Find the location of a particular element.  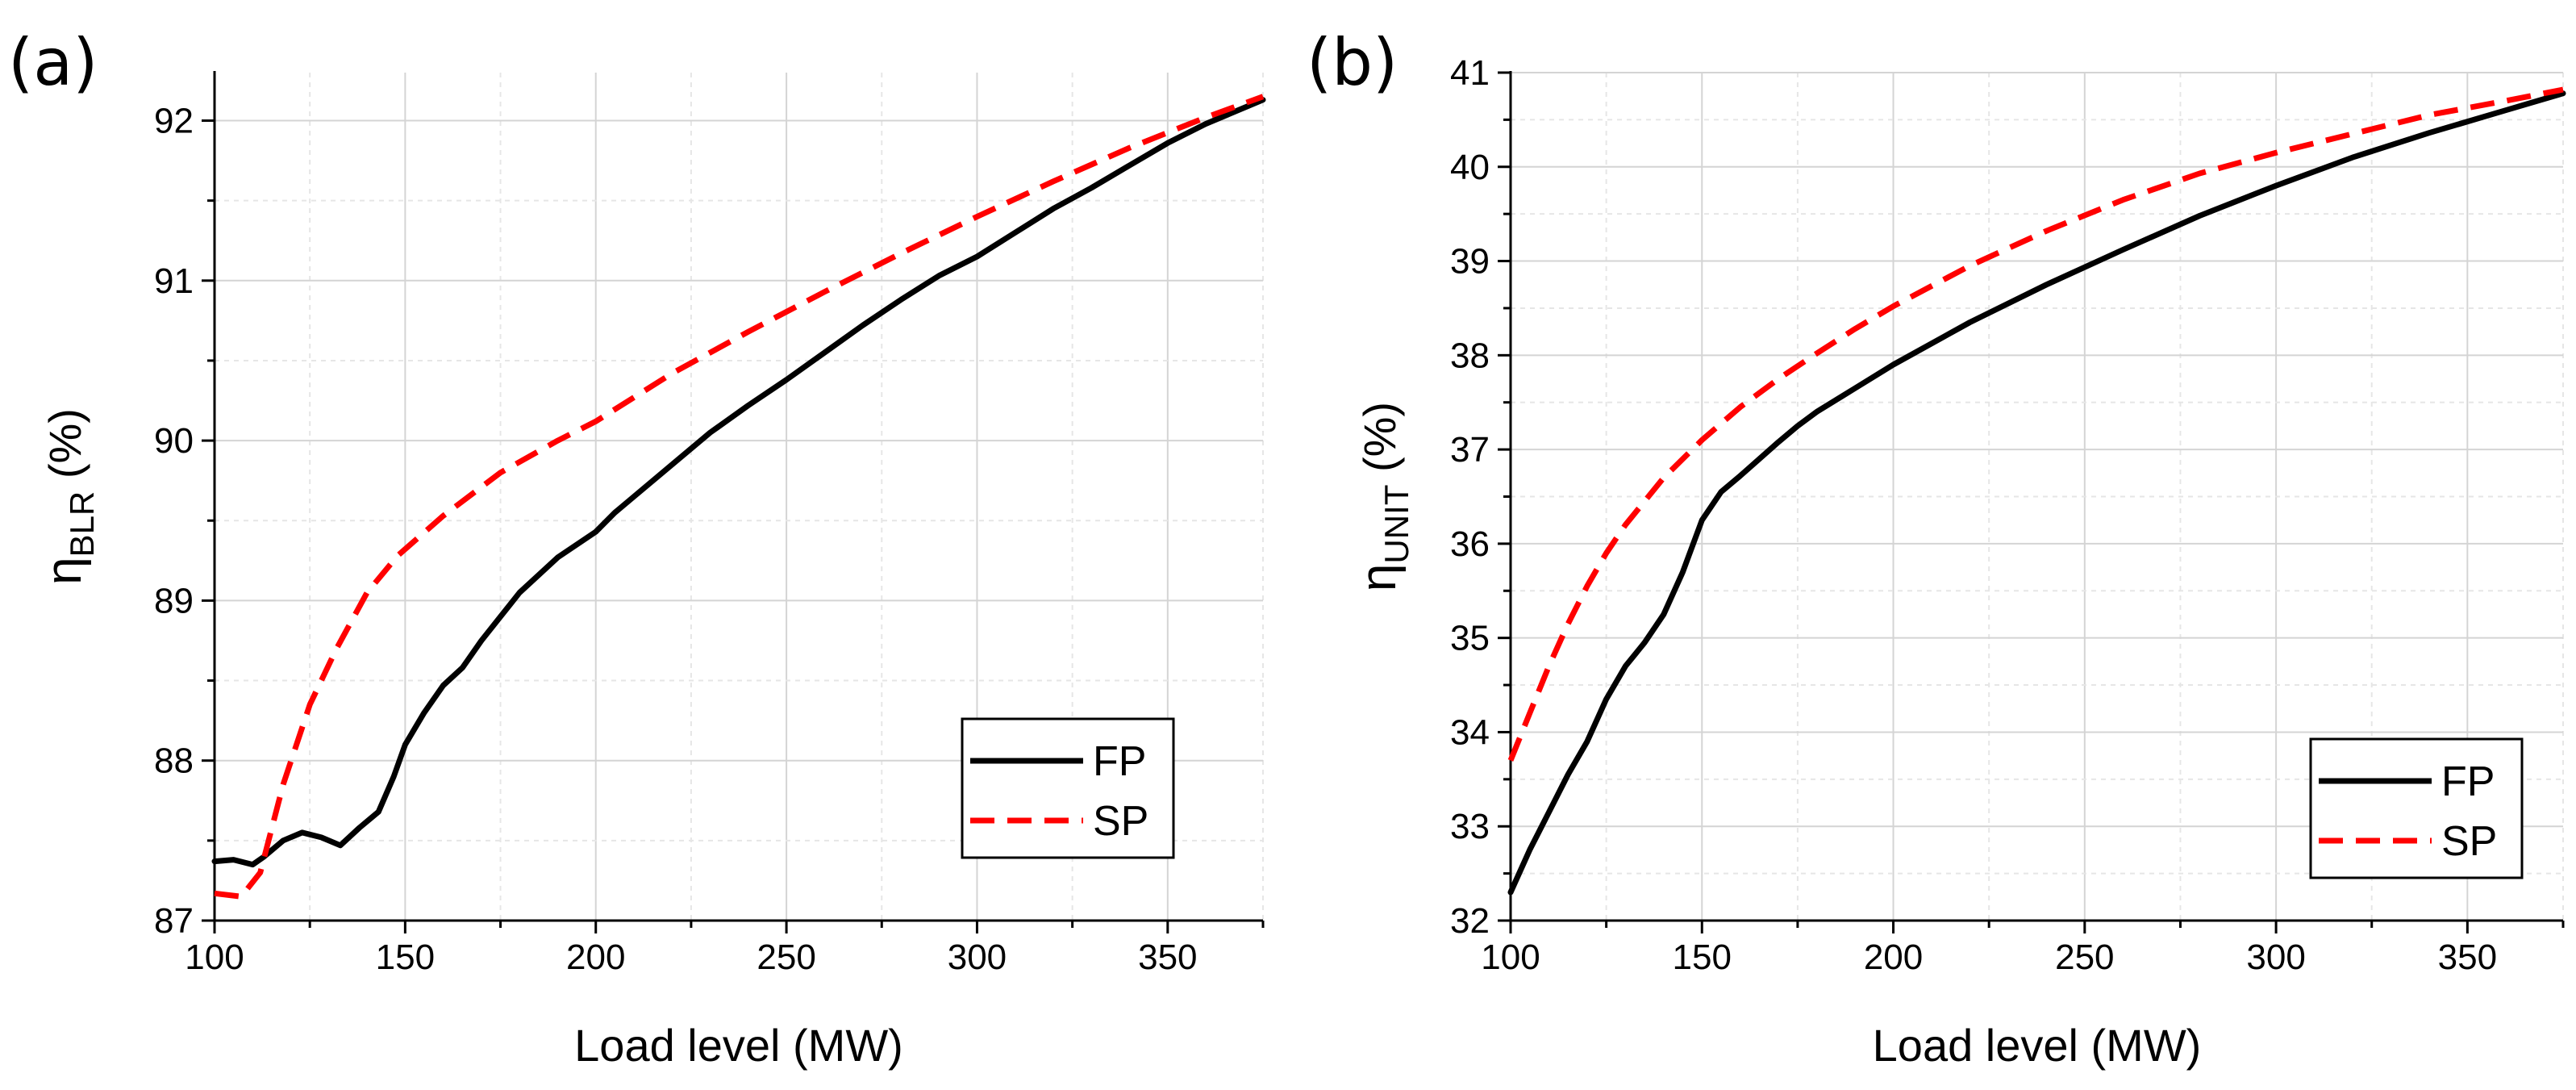

y-tick-label: 38 is located at coordinates (1470, 355).